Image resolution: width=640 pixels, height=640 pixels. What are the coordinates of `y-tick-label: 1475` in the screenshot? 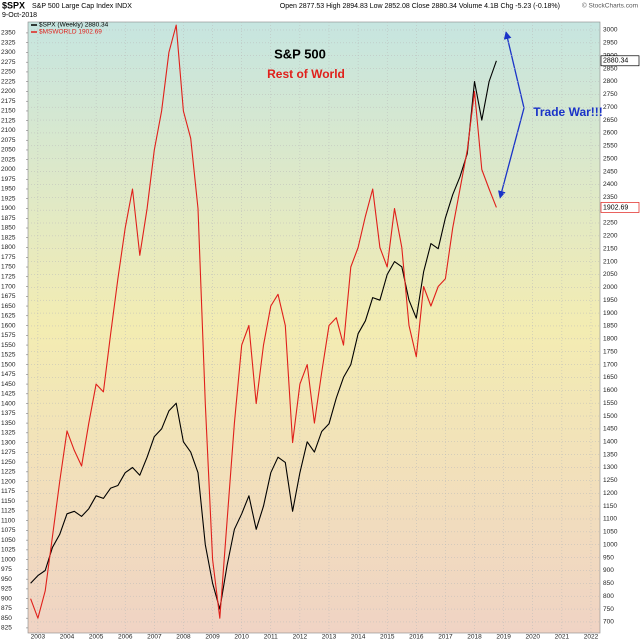 It's located at (8, 374).